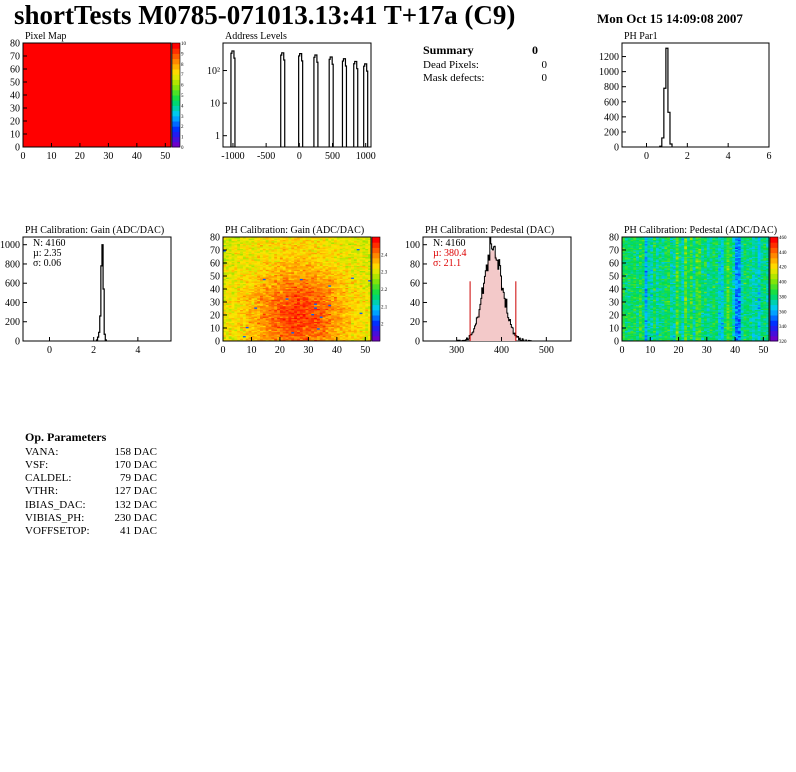 This screenshot has width=796, height=772. Describe the element at coordinates (485, 65) in the screenshot. I see `summary-row-dead-pixels: Dead Pixels: 0` at that location.